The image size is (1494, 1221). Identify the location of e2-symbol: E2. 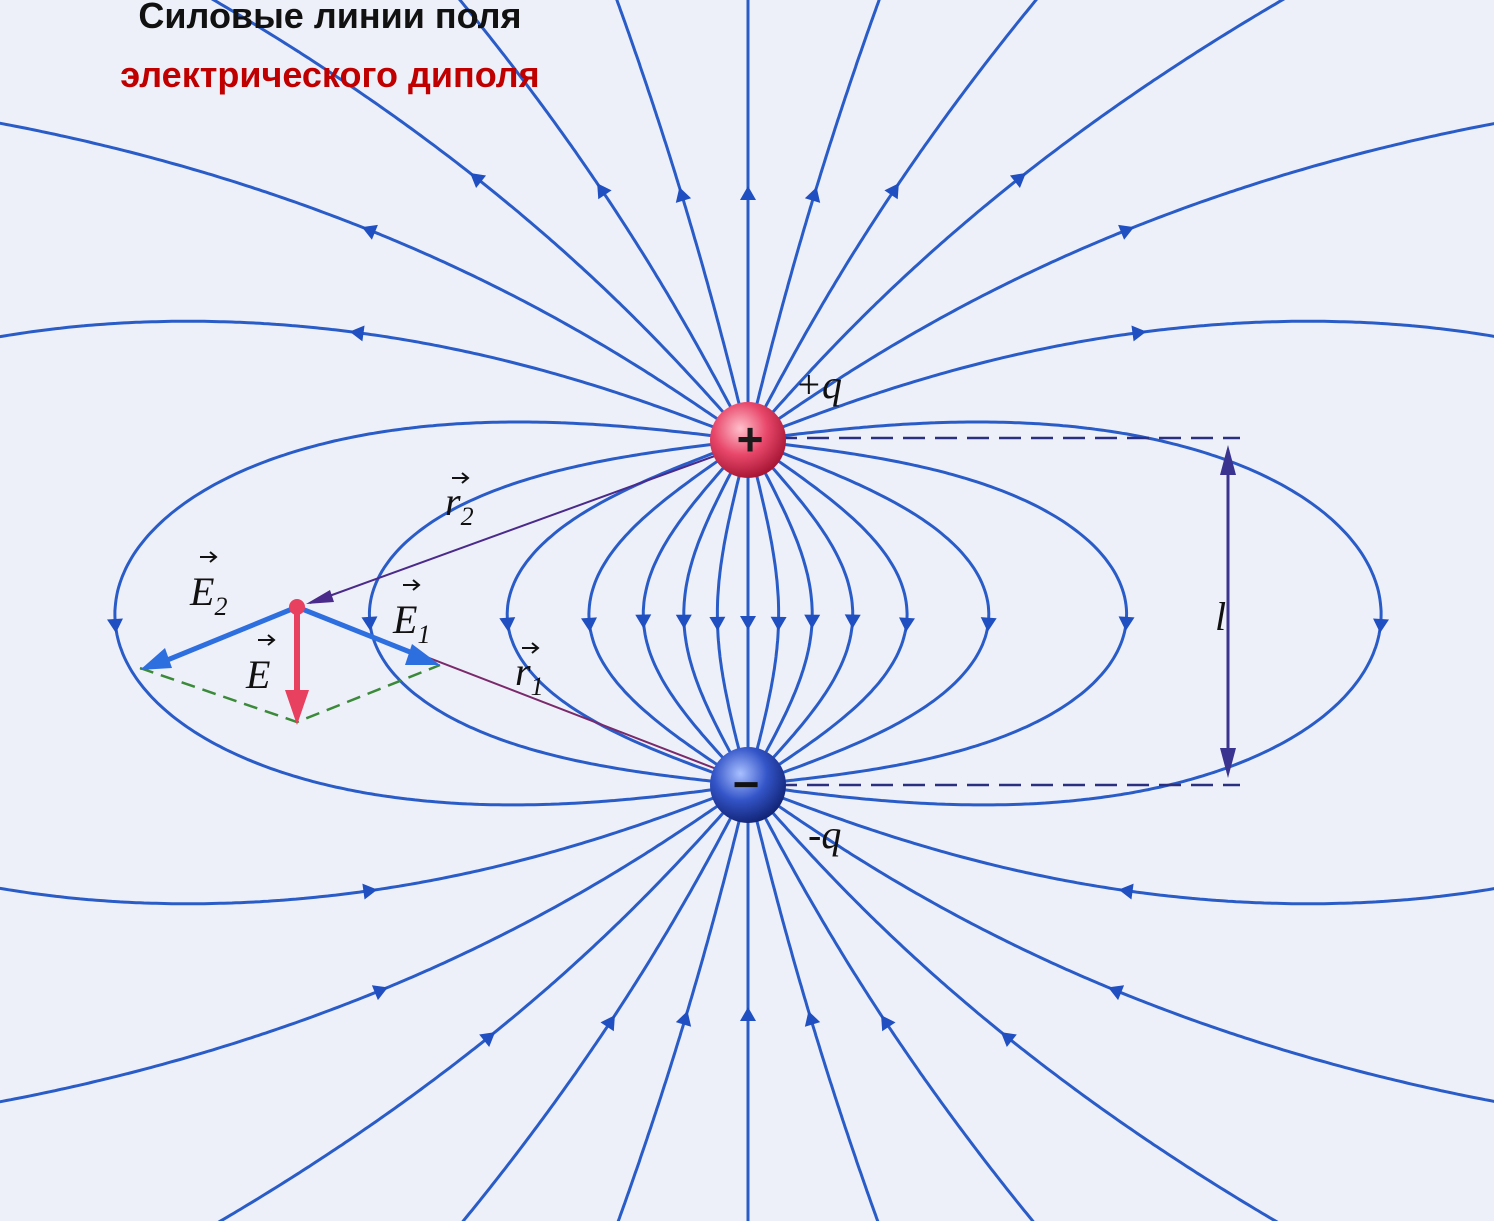
(208, 595).